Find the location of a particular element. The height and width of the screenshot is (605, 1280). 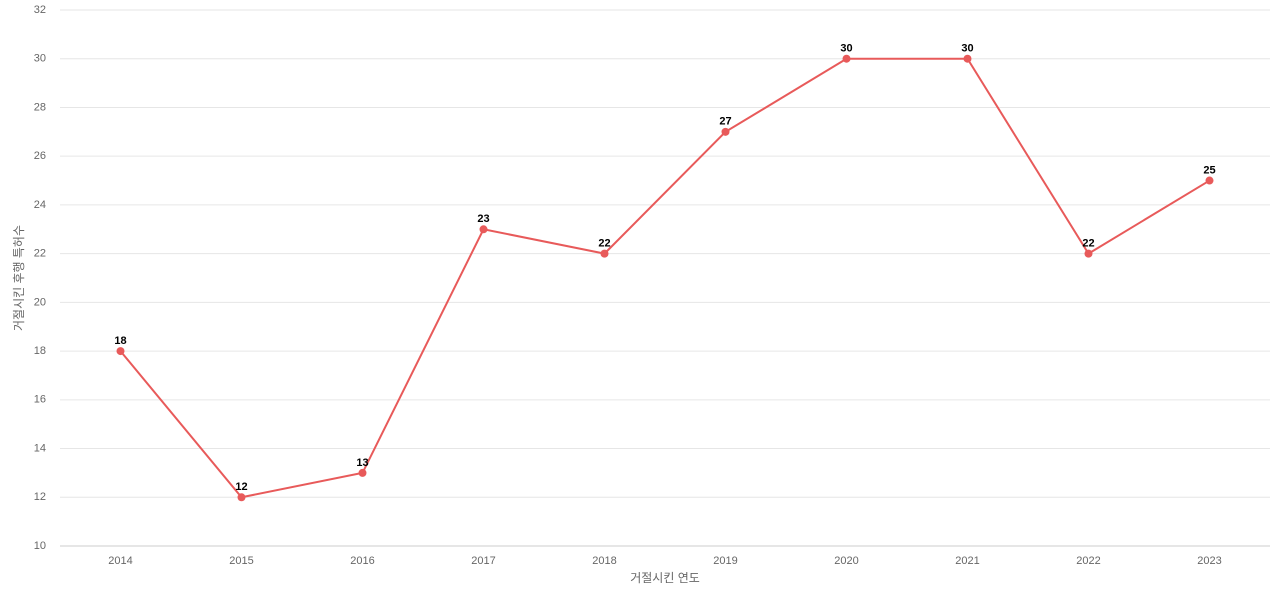

x-tick-label: 2015 is located at coordinates (241, 561).